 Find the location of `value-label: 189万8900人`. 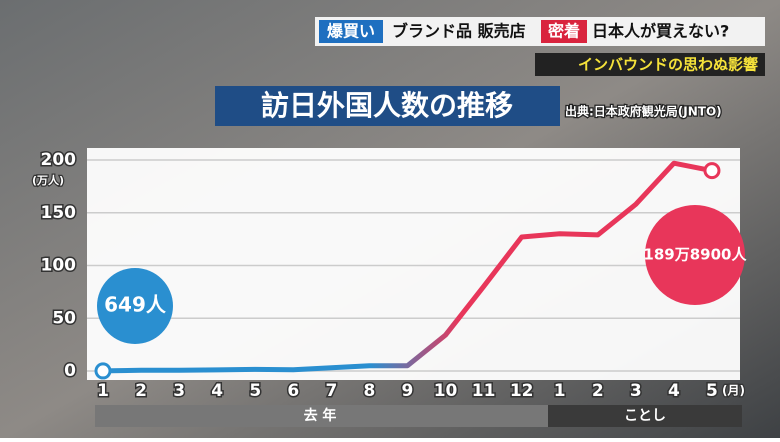

value-label: 189万8900人 is located at coordinates (695, 255).